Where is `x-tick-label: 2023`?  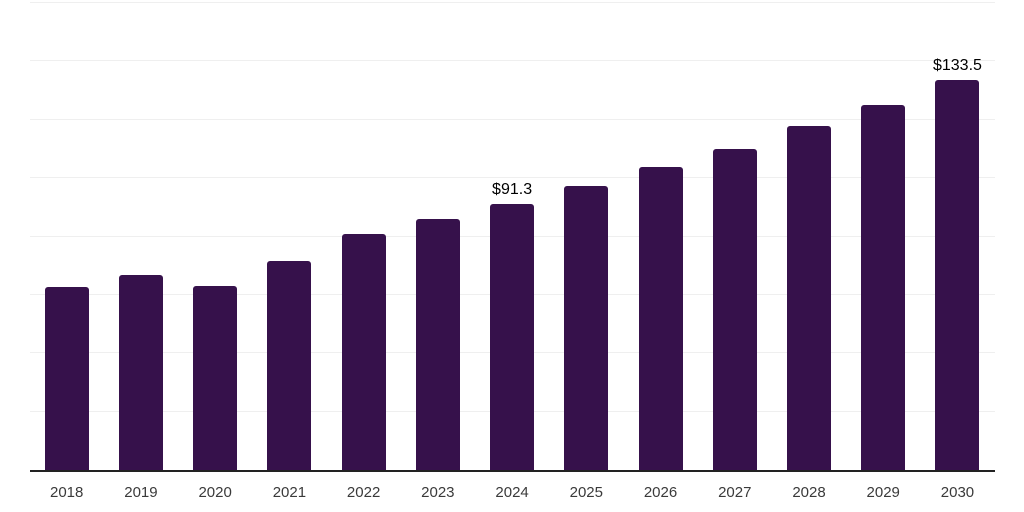
x-tick-label: 2023 is located at coordinates (438, 492).